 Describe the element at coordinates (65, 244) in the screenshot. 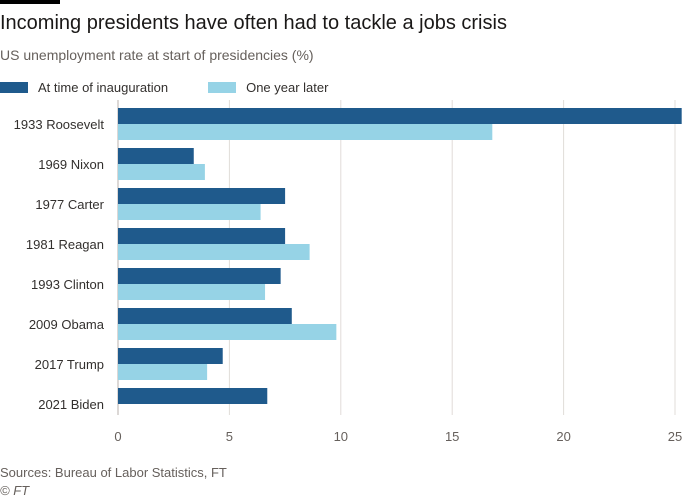

I see `category-label: 1981 Reagan` at that location.